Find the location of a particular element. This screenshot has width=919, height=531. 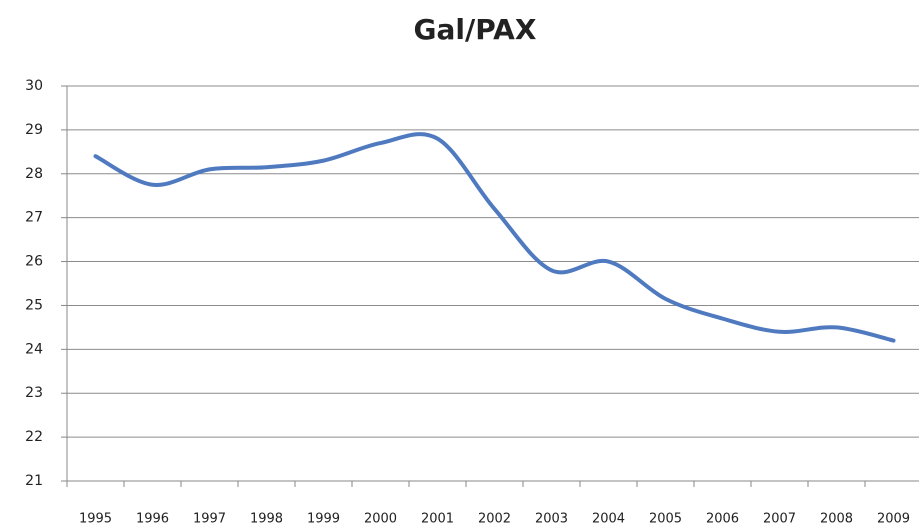

y-tick-label: 28 is located at coordinates (34, 174).